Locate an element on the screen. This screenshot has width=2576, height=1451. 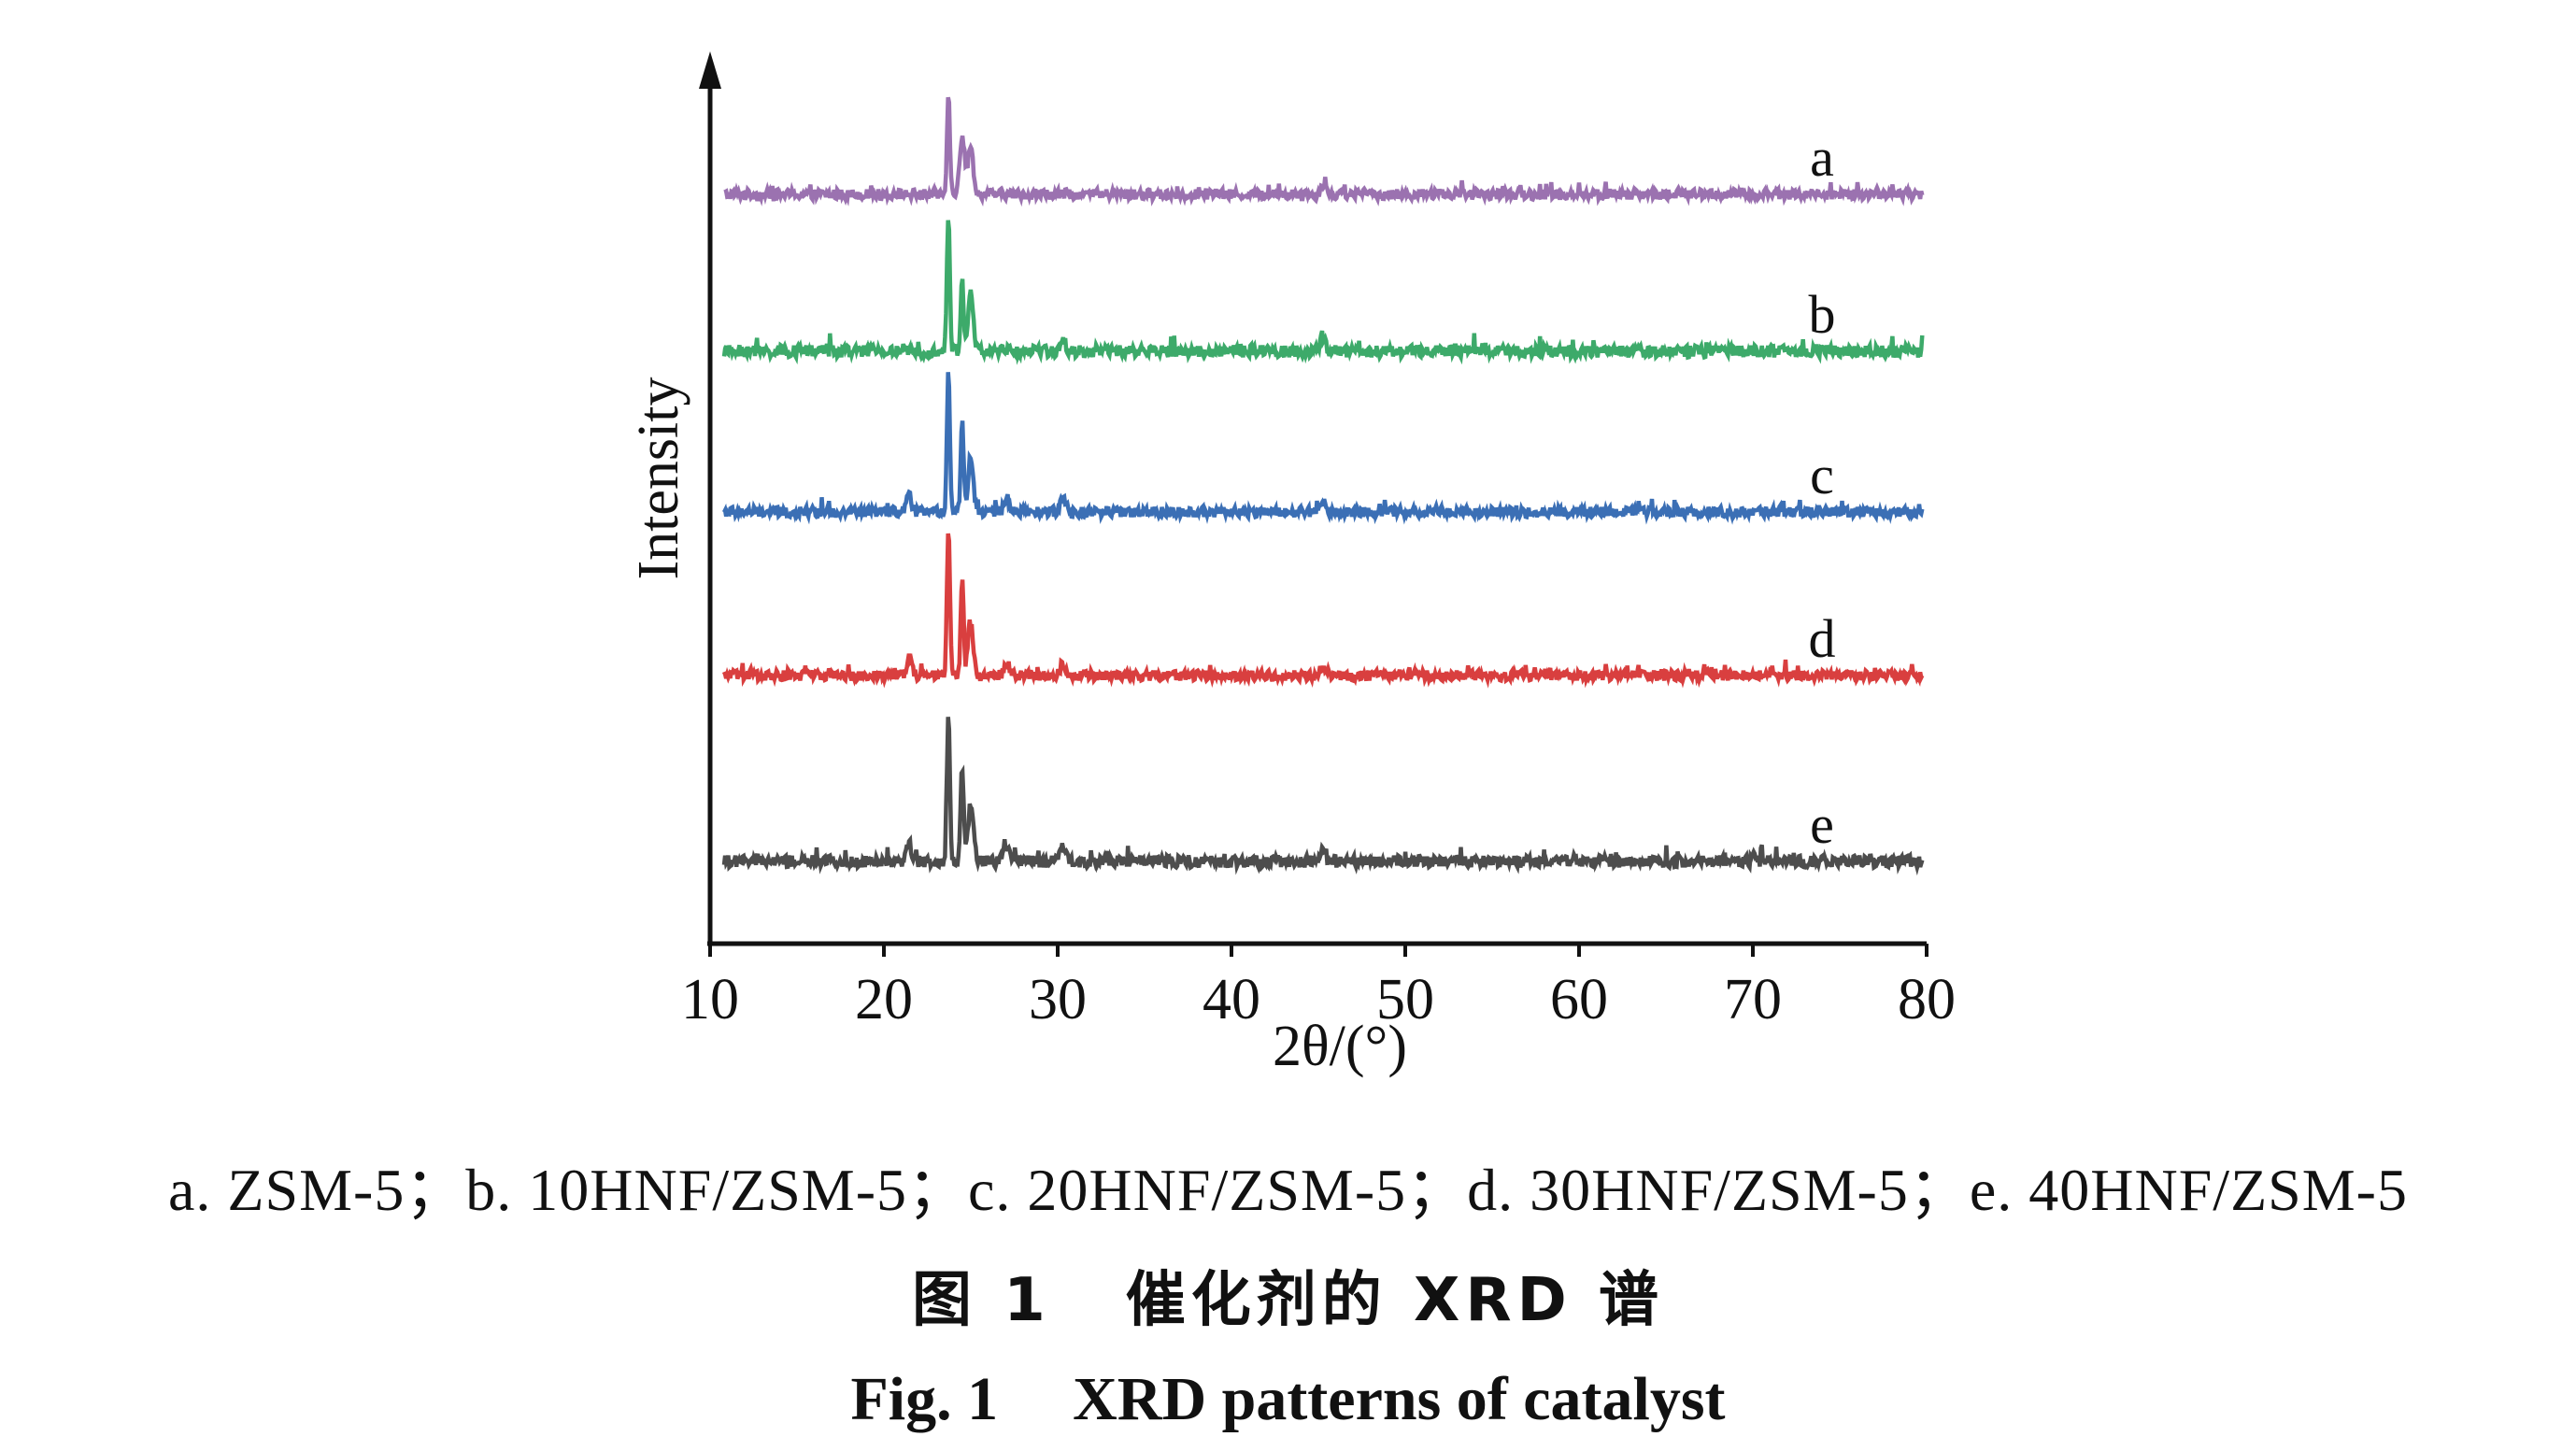
en-figure-title: XRD patterns of catalyst is located at coordinates (1400, 1399).